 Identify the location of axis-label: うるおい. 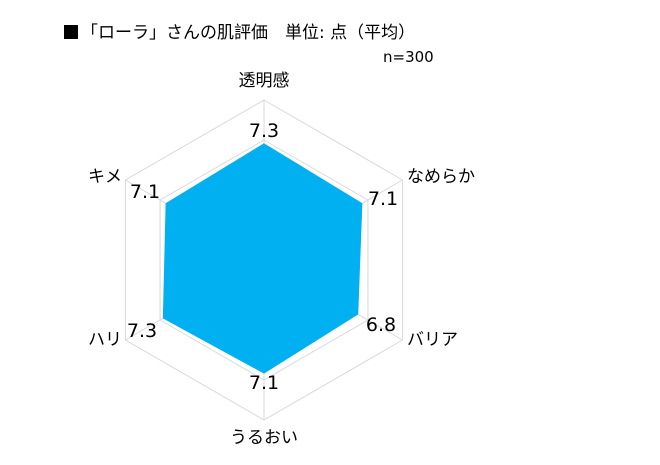
(264, 438).